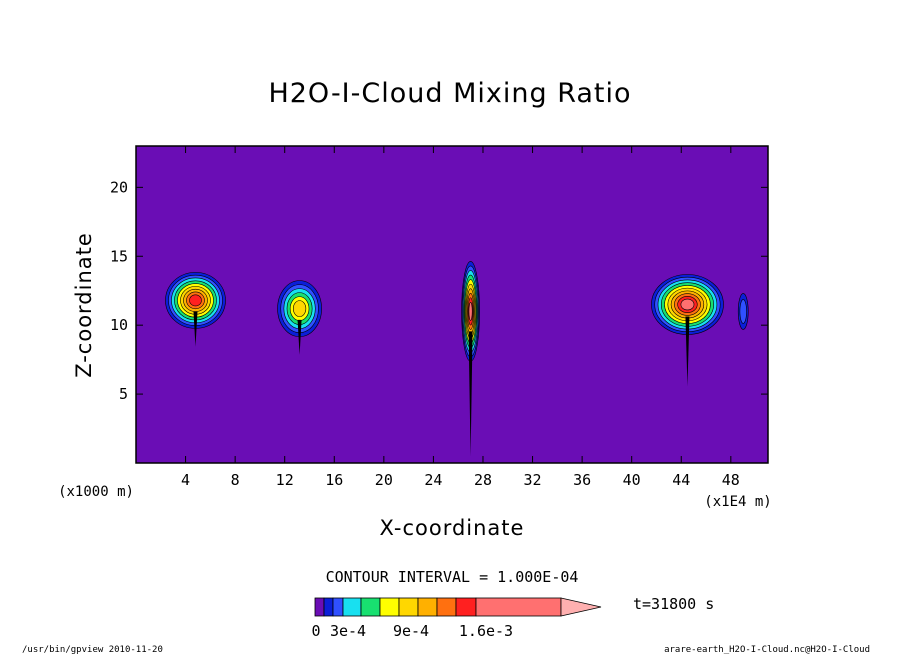 The width and height of the screenshot is (904, 654). I want to click on colorbar-label: 3e-4, so click(348, 631).